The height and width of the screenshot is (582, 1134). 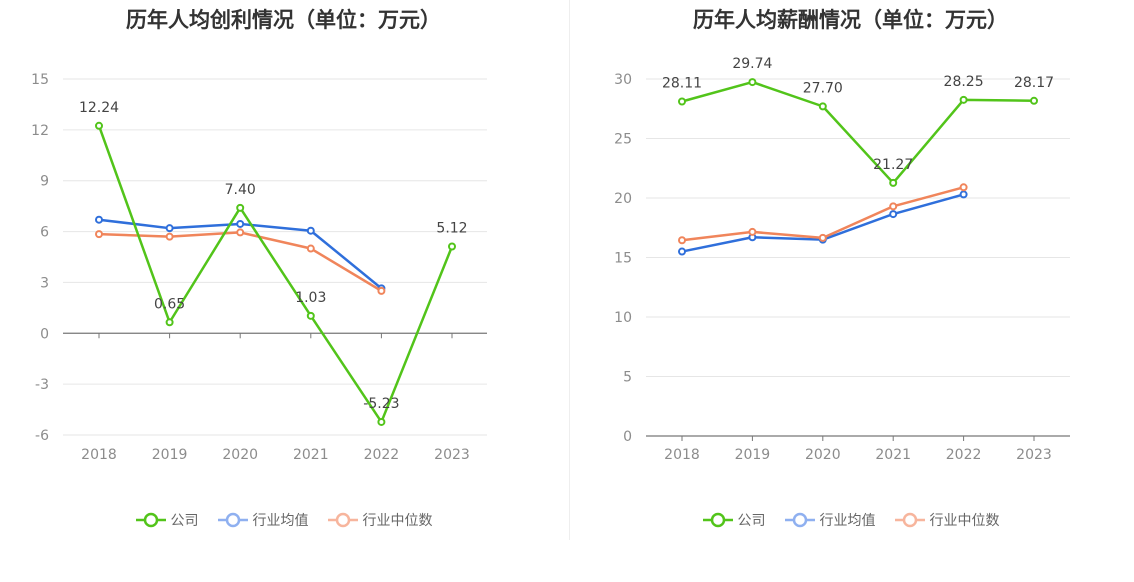 What do you see at coordinates (823, 88) in the screenshot?
I see `data-label: 27.70` at bounding box center [823, 88].